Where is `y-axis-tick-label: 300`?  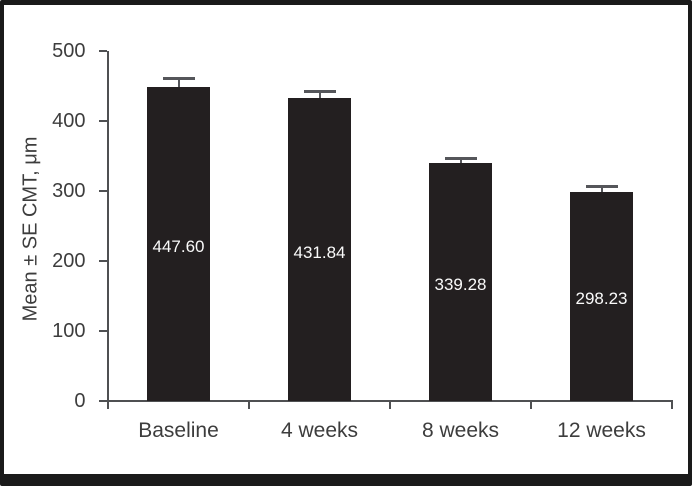
y-axis-tick-label: 300 is located at coordinates (69, 190).